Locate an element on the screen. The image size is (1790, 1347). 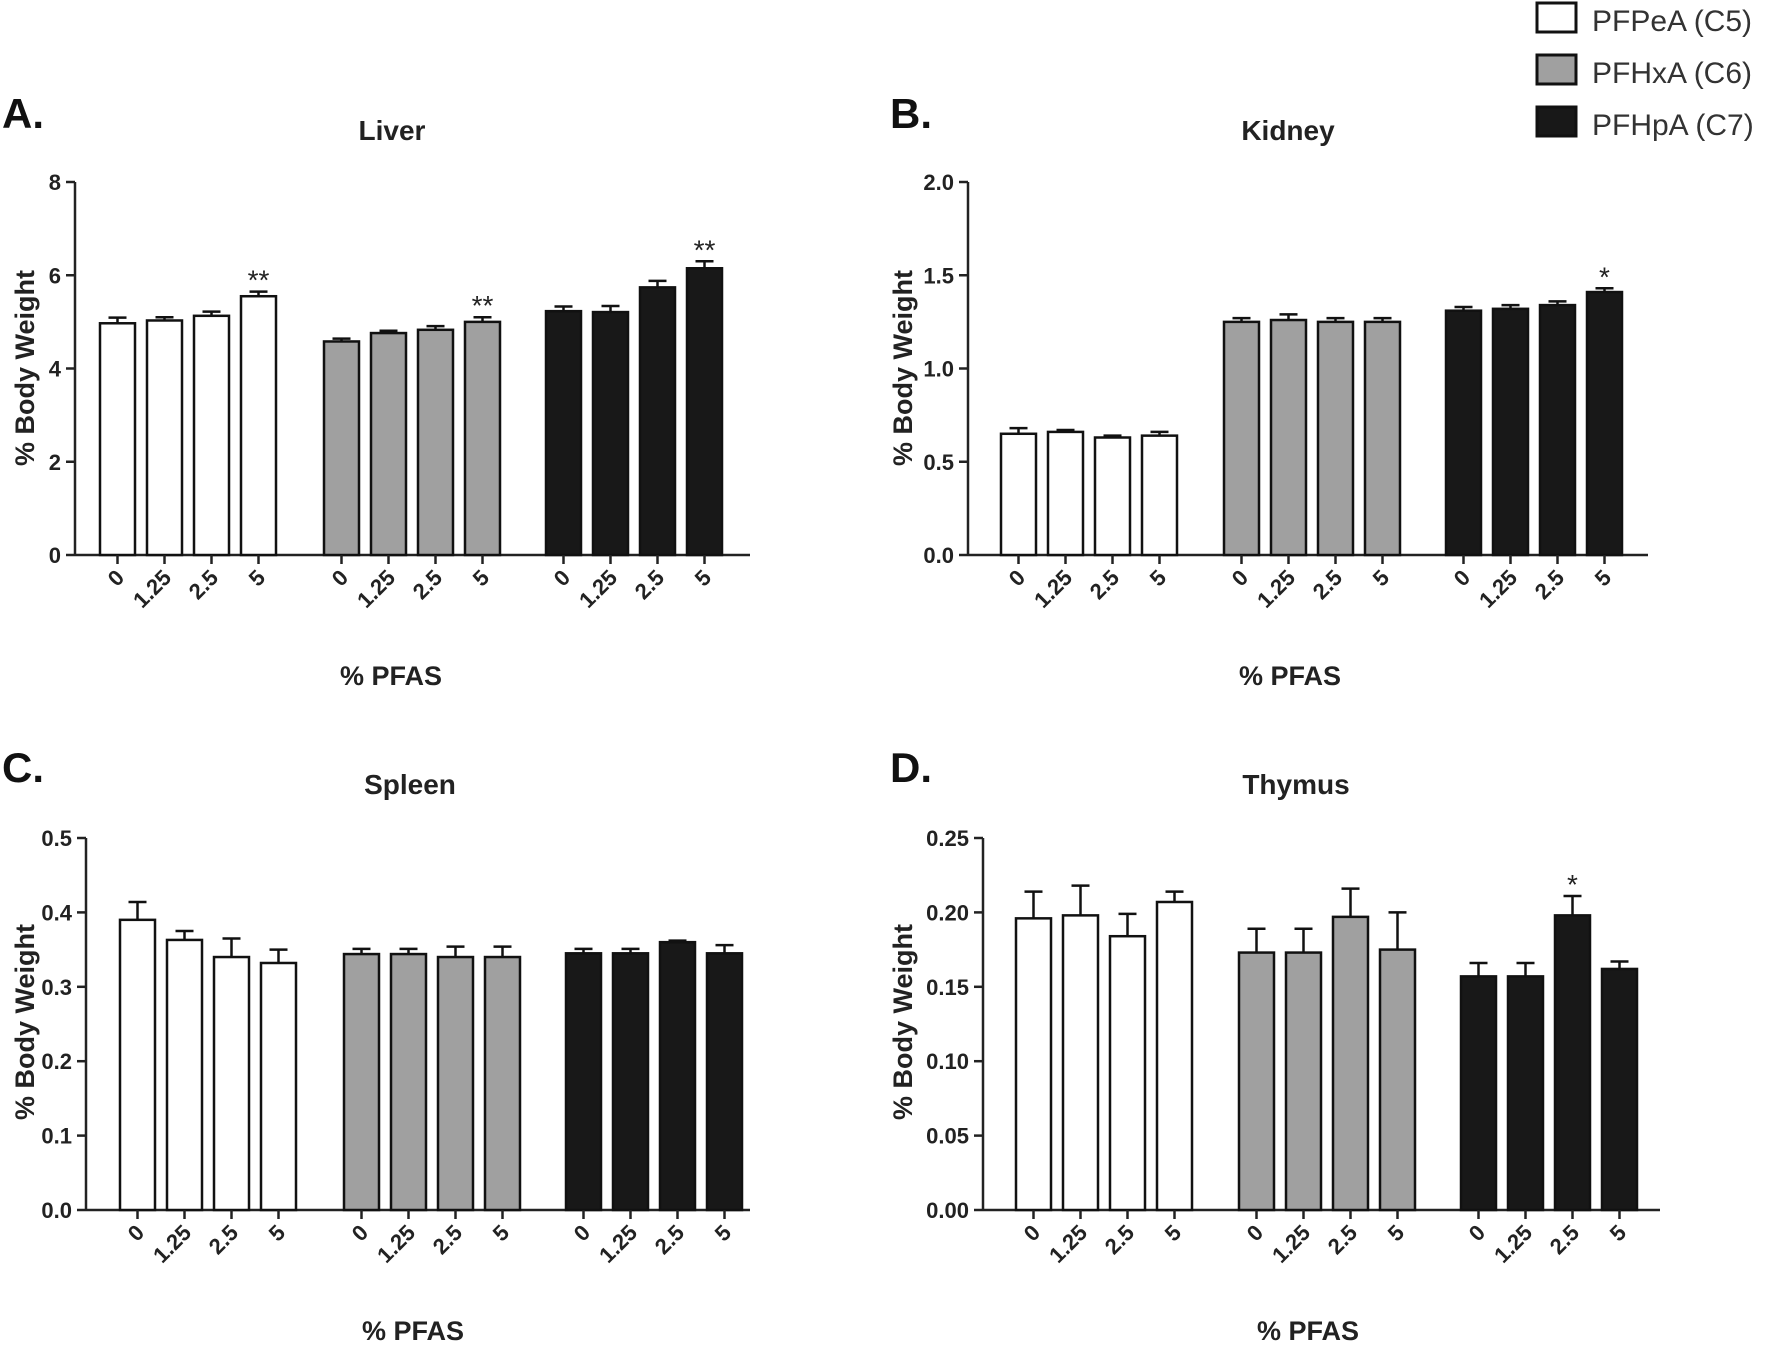
legend-item-pfhxa: PFHxA (C6) is located at coordinates (1643, 71).